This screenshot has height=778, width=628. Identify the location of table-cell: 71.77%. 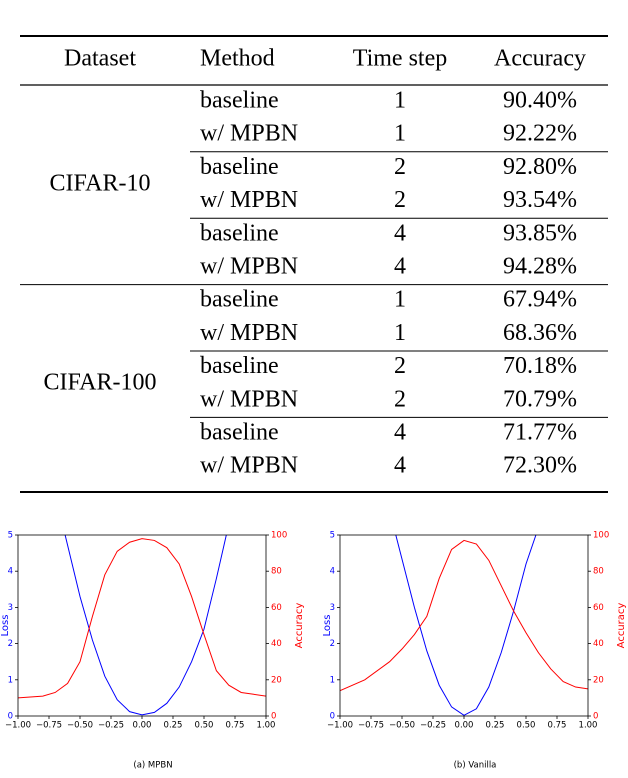
(540, 433).